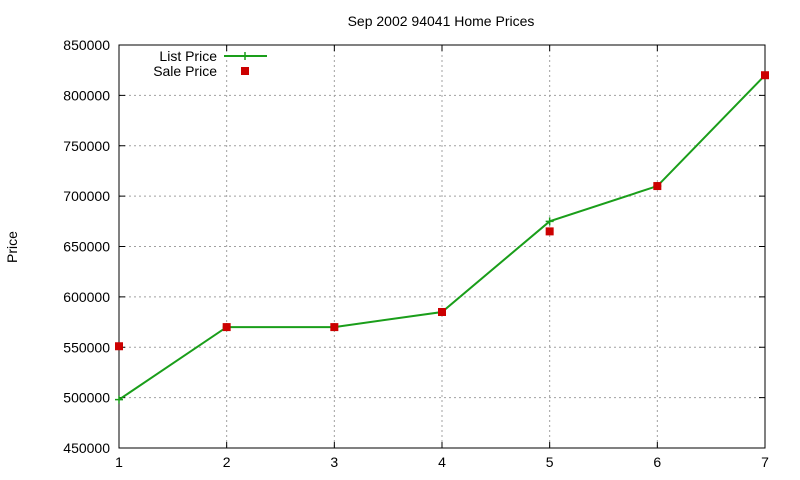 This screenshot has height=480, width=800. Describe the element at coordinates (441, 21) in the screenshot. I see `chart-title: Sep 2002 94041 Home Prices` at that location.